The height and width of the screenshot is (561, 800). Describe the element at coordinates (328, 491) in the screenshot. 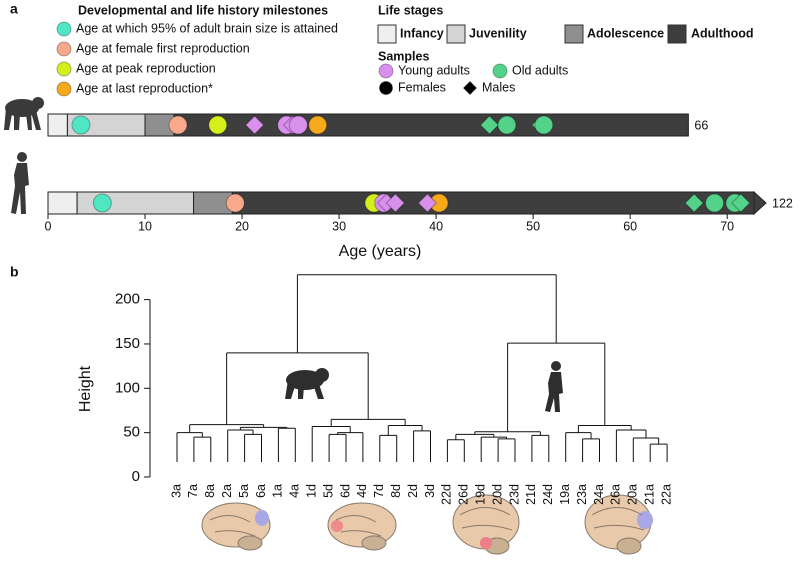

I see `leaf-label: 5d` at that location.